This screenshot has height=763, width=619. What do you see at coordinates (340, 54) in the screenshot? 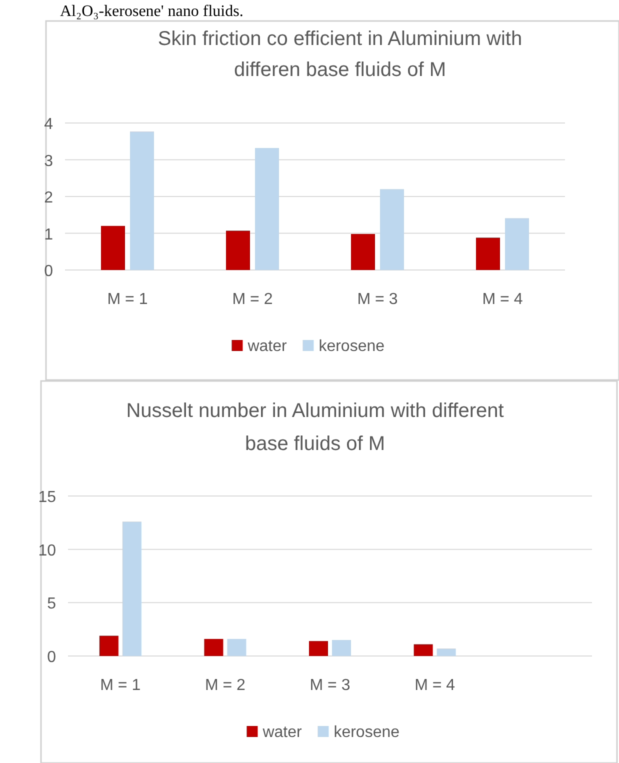
I see `chart-title: Skin friction co efficient in Aluminium with differen base fluids of M` at bounding box center [340, 54].